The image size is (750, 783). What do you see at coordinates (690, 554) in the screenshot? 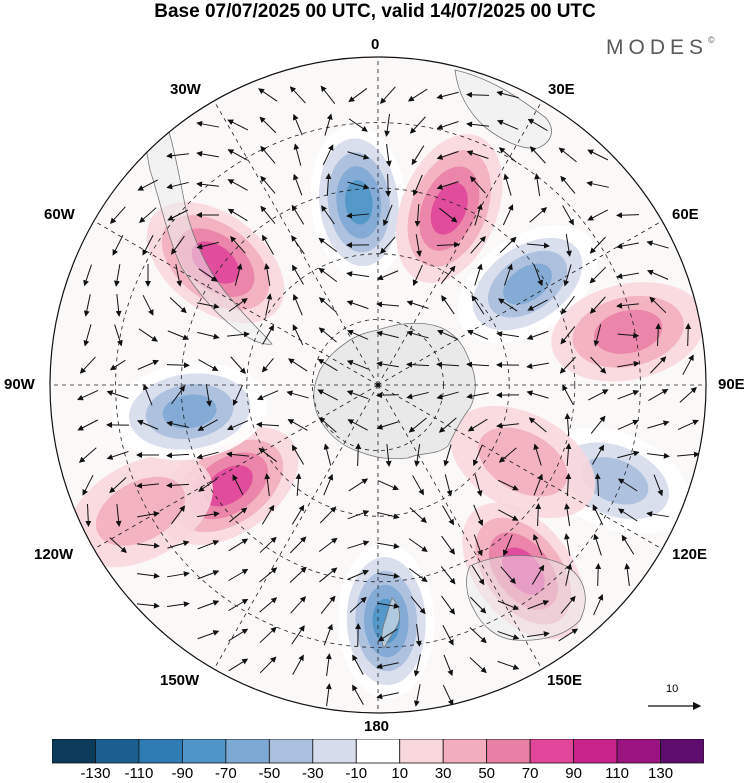
I see `lon-label-120e: 120E` at bounding box center [690, 554].